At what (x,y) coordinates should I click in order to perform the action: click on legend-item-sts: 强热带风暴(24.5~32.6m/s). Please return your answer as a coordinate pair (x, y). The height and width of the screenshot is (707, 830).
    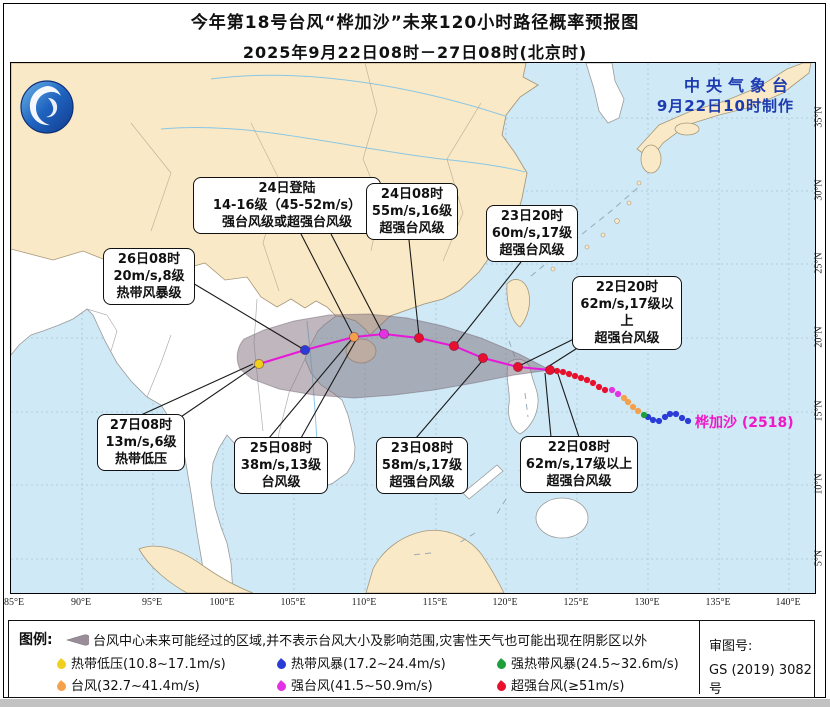
    Looking at the image, I should click on (587, 662).